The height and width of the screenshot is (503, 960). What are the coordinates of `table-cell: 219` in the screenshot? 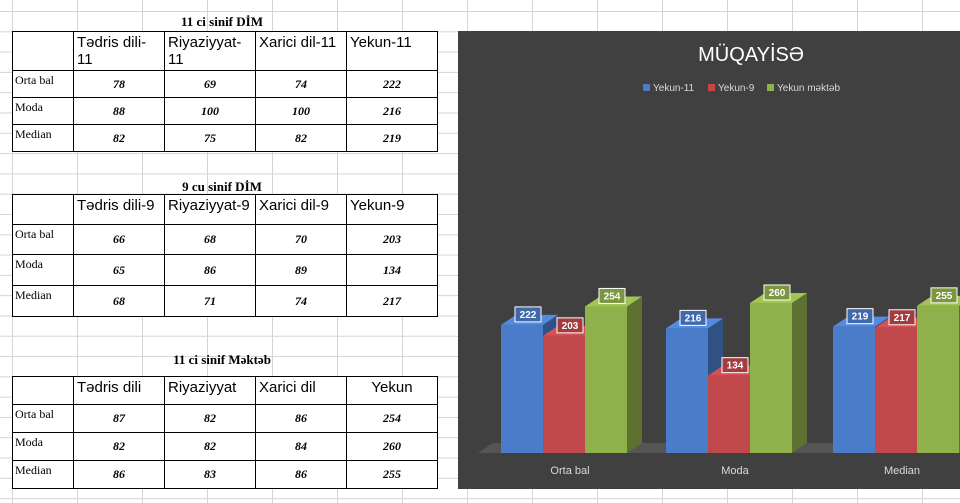 It's located at (392, 138).